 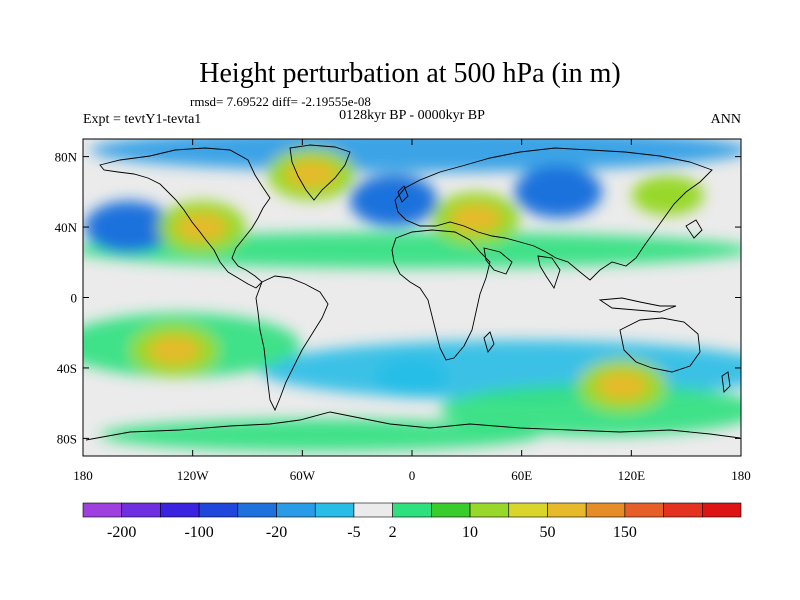 What do you see at coordinates (66, 227) in the screenshot?
I see `y-tick-label: 40N` at bounding box center [66, 227].